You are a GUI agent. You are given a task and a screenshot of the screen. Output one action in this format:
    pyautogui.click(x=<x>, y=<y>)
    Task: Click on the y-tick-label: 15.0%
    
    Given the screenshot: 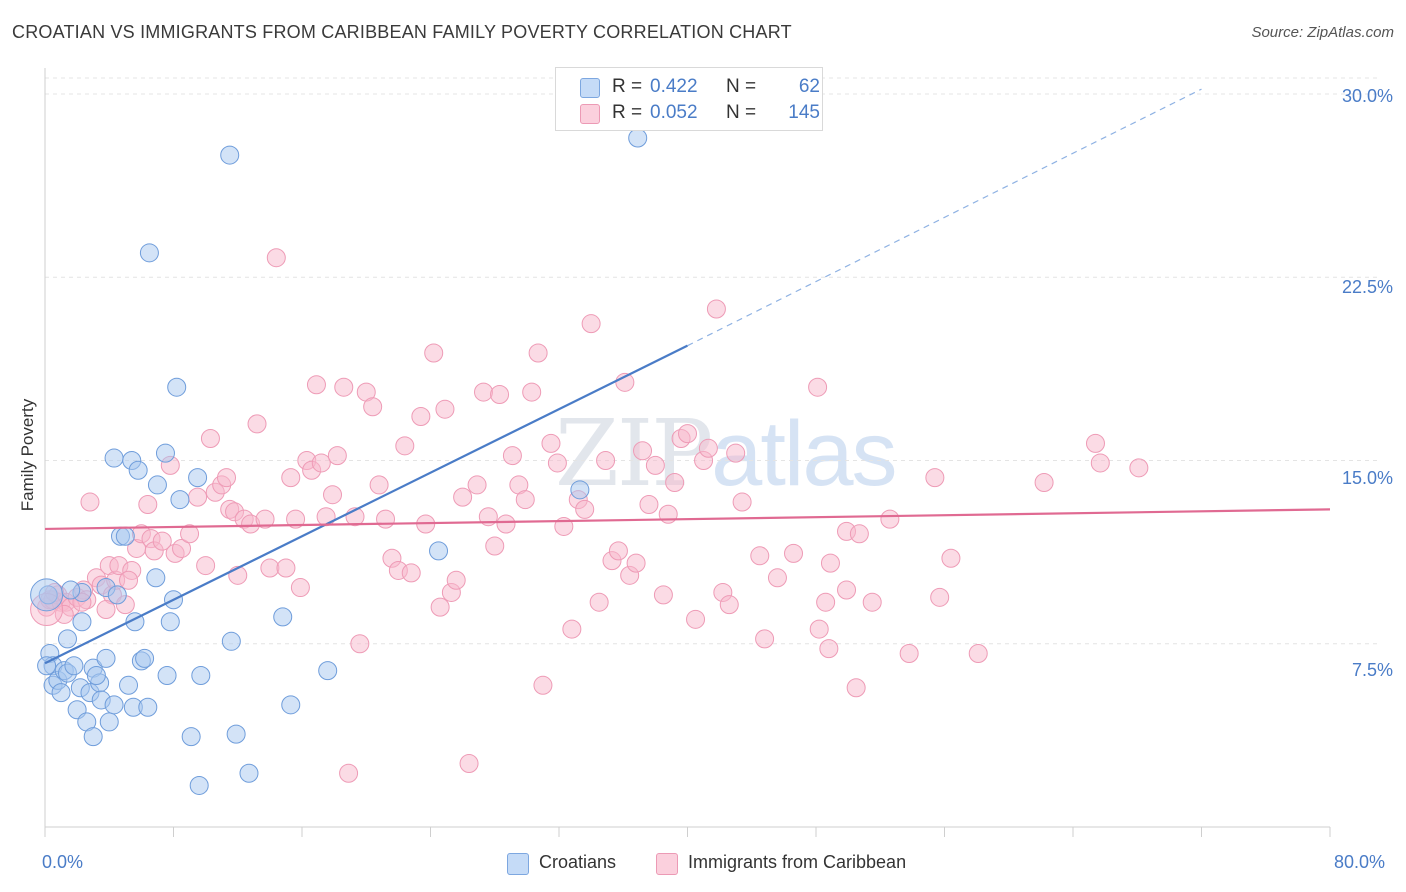 What is the action you would take?
    pyautogui.click(x=1367, y=478)
    